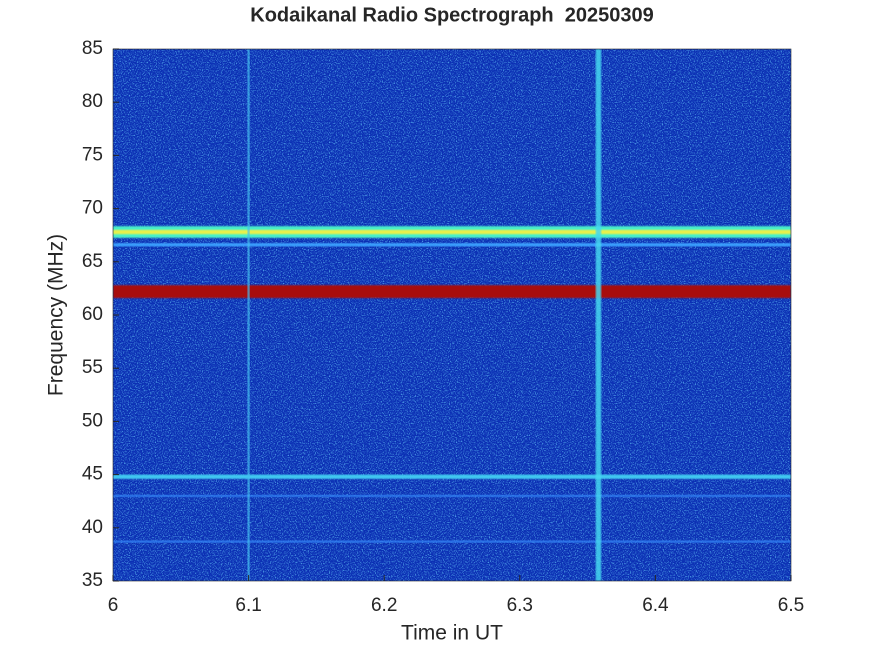 The height and width of the screenshot is (658, 874). I want to click on x-tick-label: 6.4, so click(655, 605).